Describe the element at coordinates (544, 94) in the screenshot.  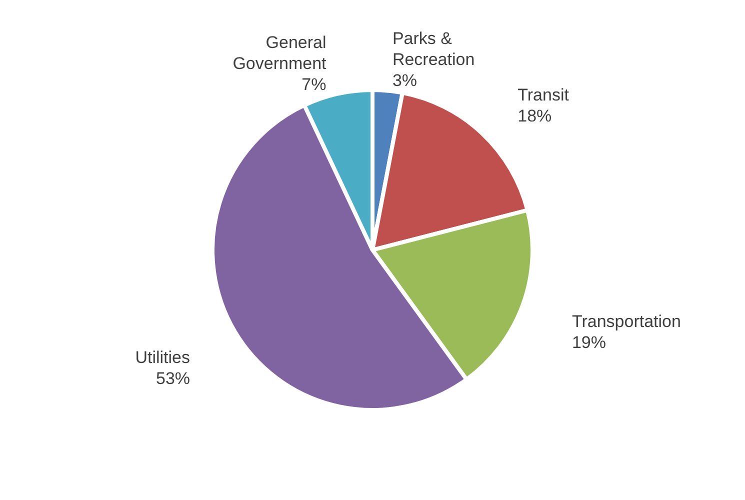
I see `slice-label: Transit` at that location.